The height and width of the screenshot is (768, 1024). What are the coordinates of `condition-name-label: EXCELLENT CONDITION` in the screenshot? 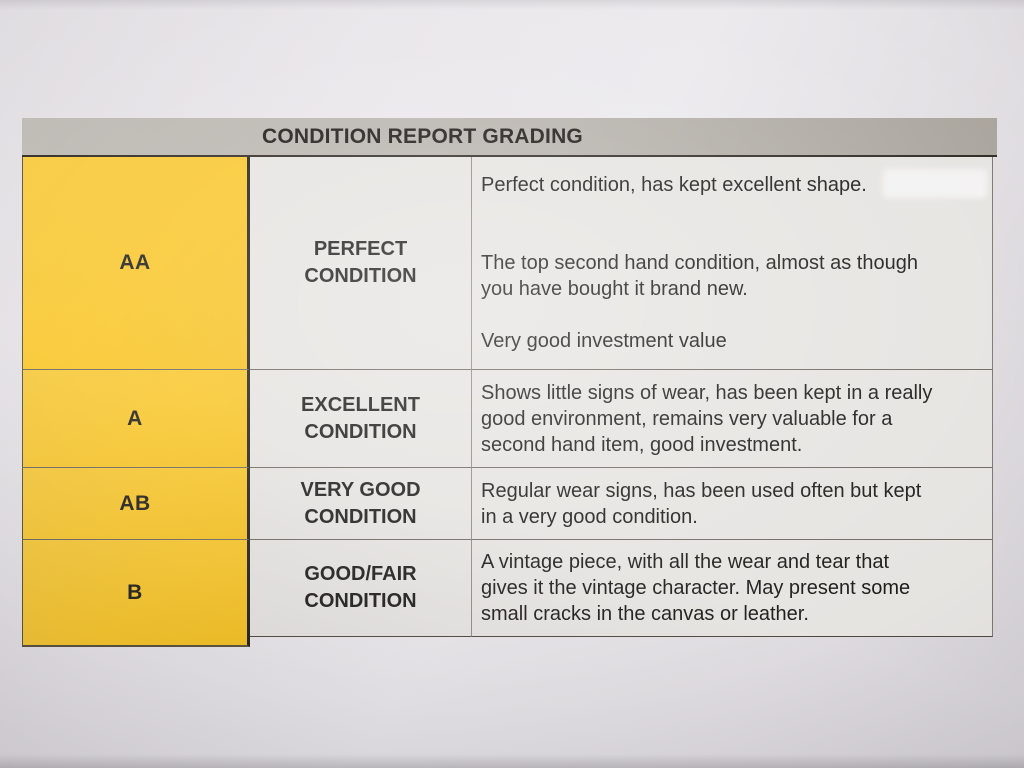 It's located at (360, 418).